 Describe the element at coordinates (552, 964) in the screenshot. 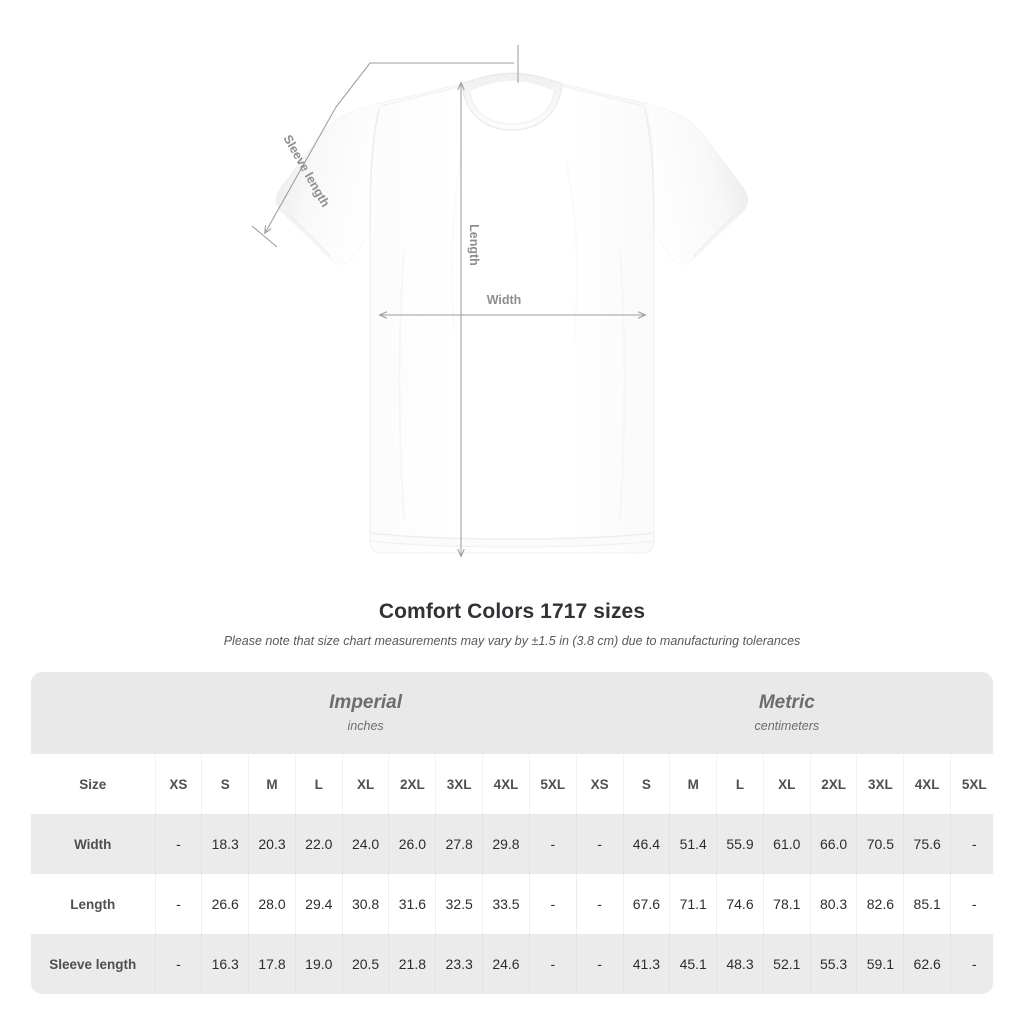

I see `cell-sleeve-imperial-5xl: -` at that location.